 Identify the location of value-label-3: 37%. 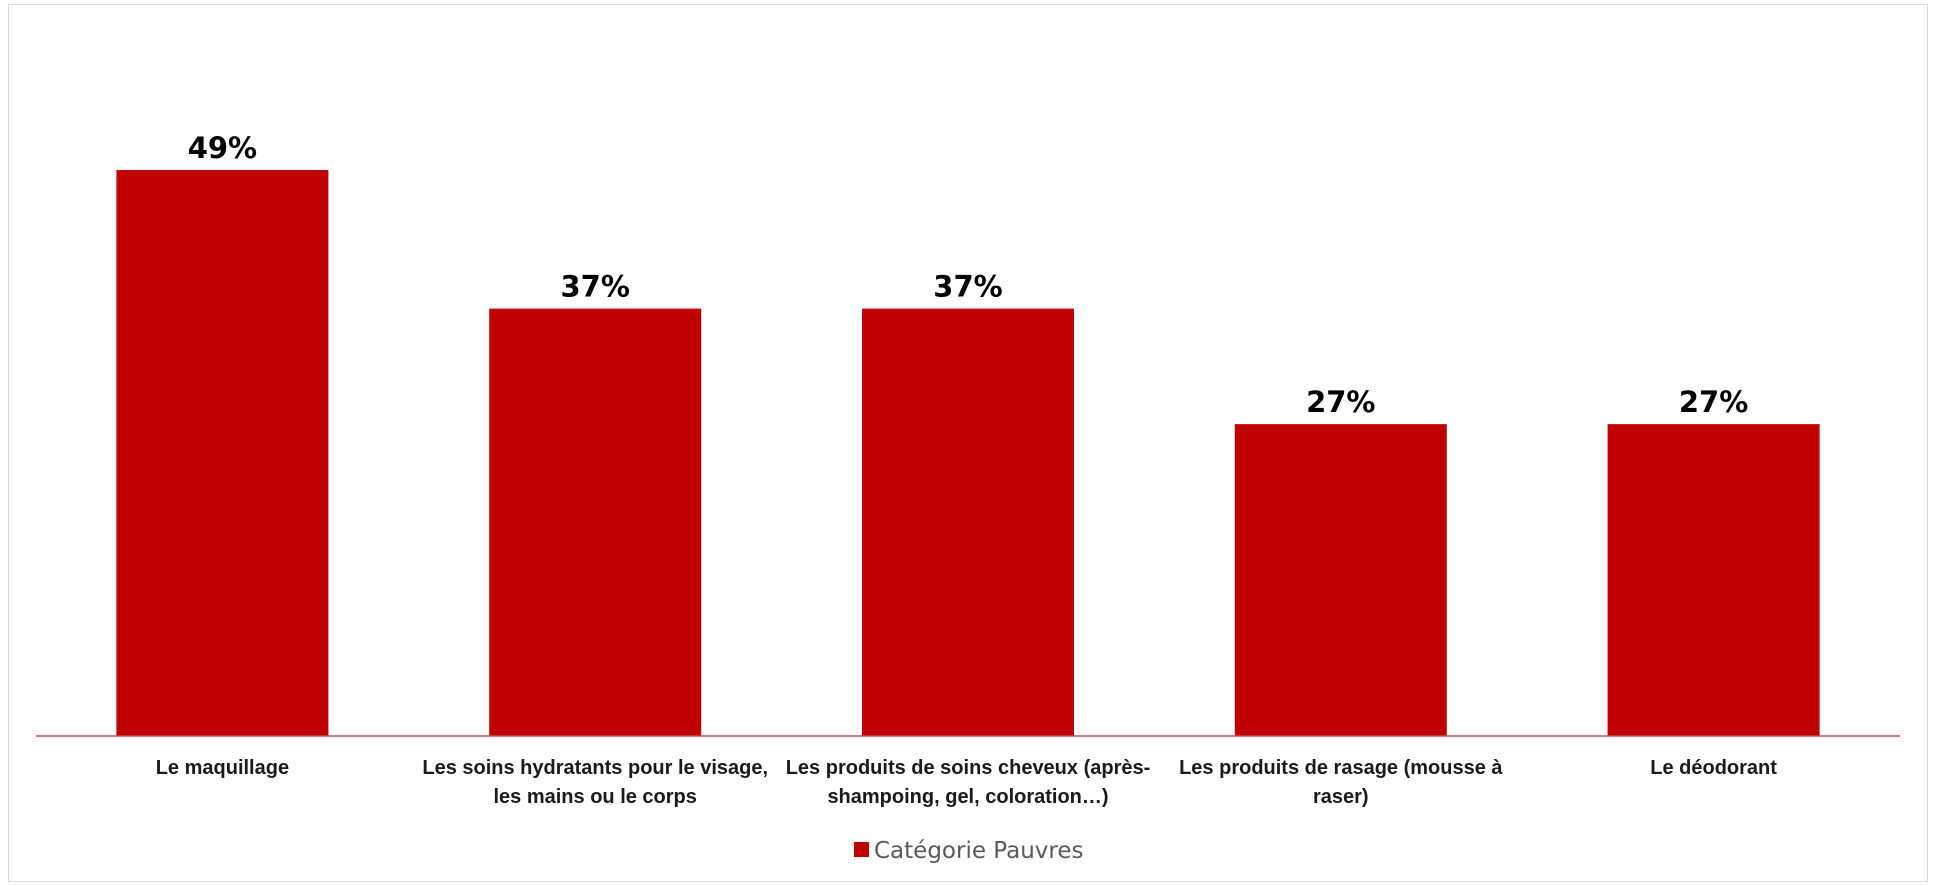
(967, 287).